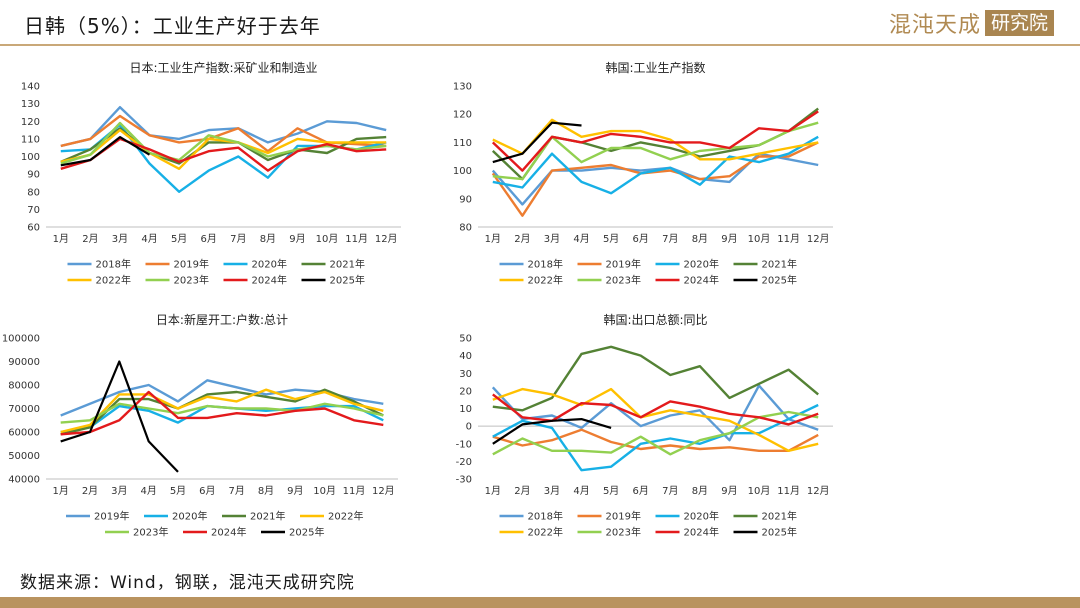  What do you see at coordinates (934, 25) in the screenshot?
I see `brand-name: 混沌天成` at bounding box center [934, 25].